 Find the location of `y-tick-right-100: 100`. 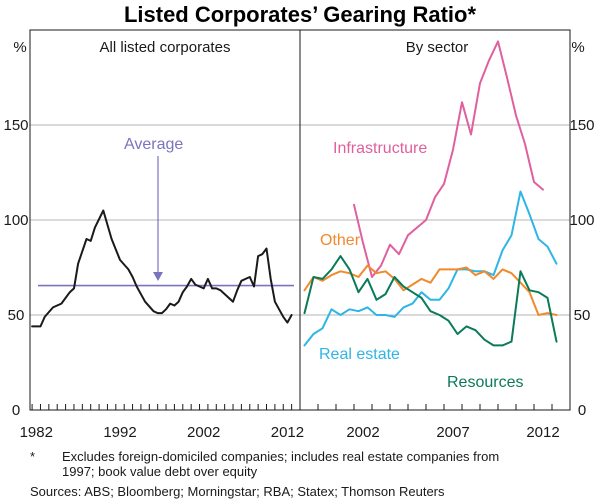

y-tick-right-100: 100 is located at coordinates (581, 220).